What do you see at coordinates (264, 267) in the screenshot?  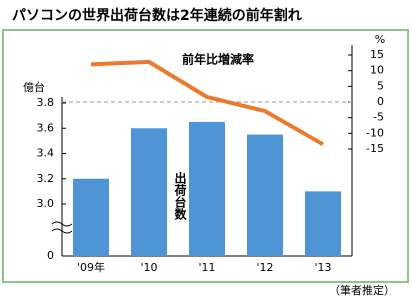 I see `x-tick-label: '12` at bounding box center [264, 267].